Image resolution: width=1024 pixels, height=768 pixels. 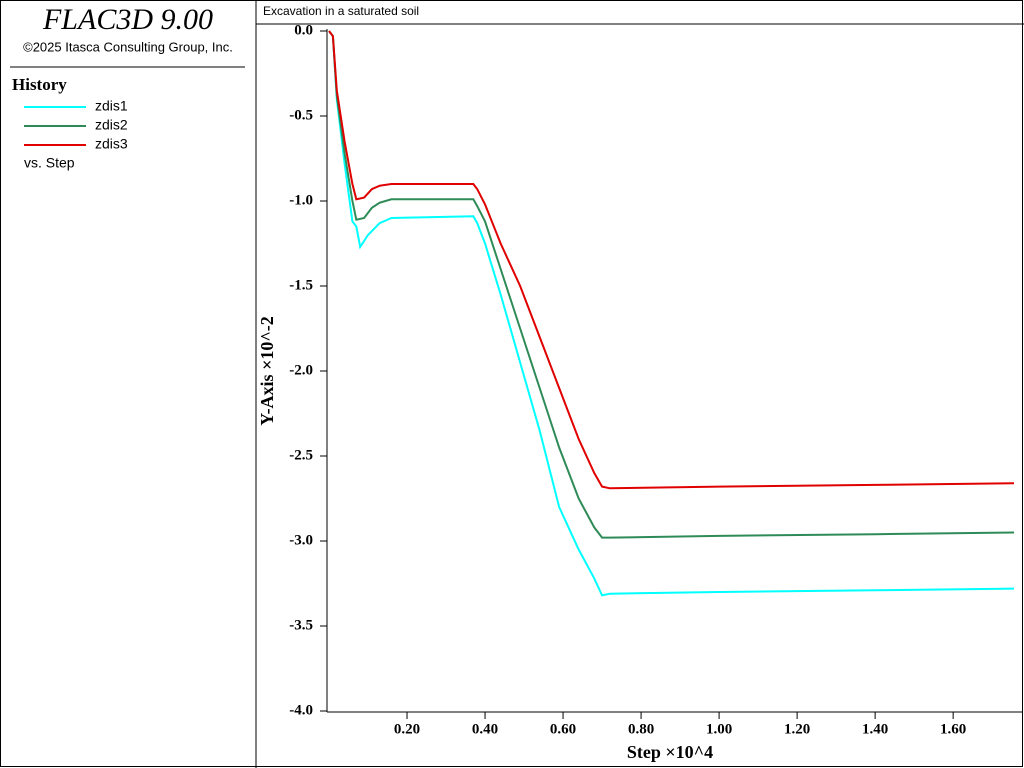 I want to click on x-tick-label: 0.60, so click(x=563, y=729).